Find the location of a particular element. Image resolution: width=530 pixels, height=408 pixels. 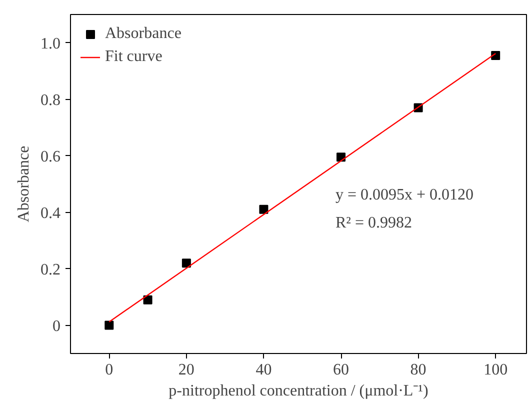

y-tick-label: 1.0 is located at coordinates (50, 43).